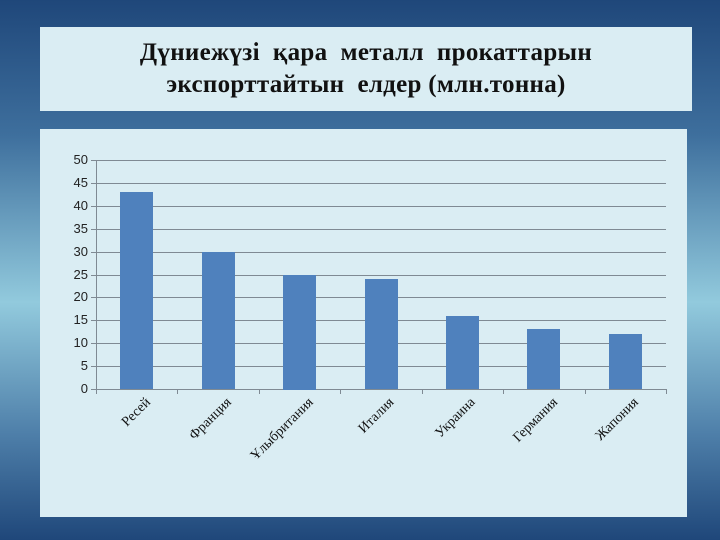 This screenshot has height=540, width=720. Describe the element at coordinates (80, 274) in the screenshot. I see `y-axis-tick-label: 25` at that location.